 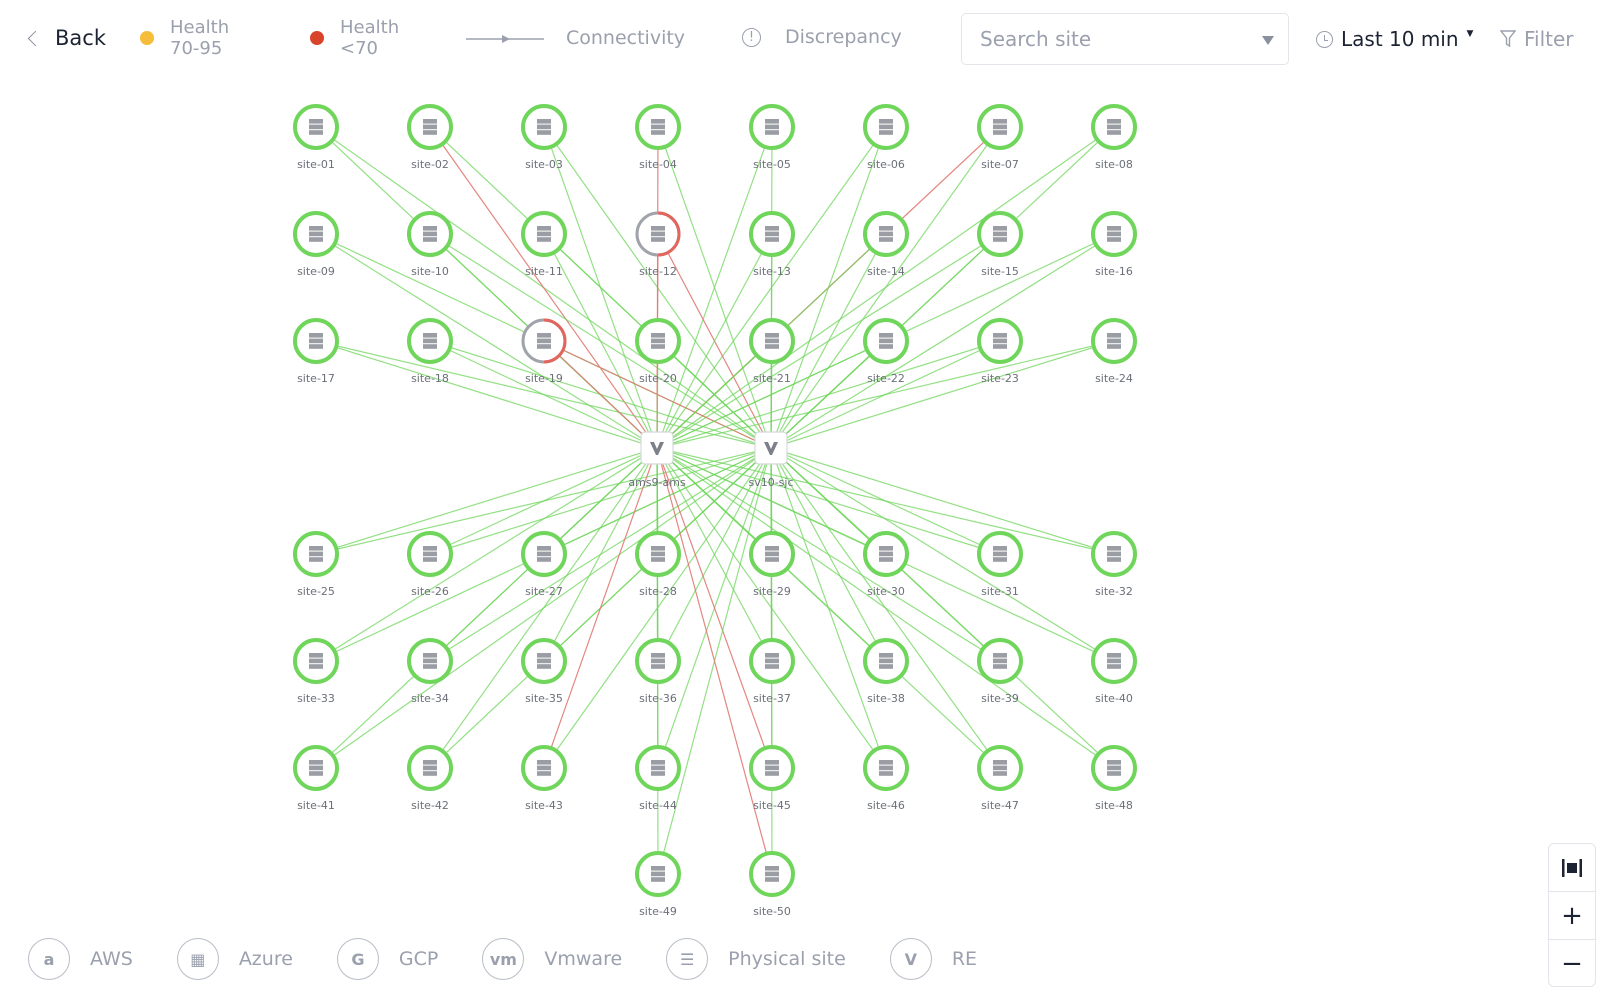 What do you see at coordinates (1572, 916) in the screenshot?
I see `zoom-in-button: +` at bounding box center [1572, 916].